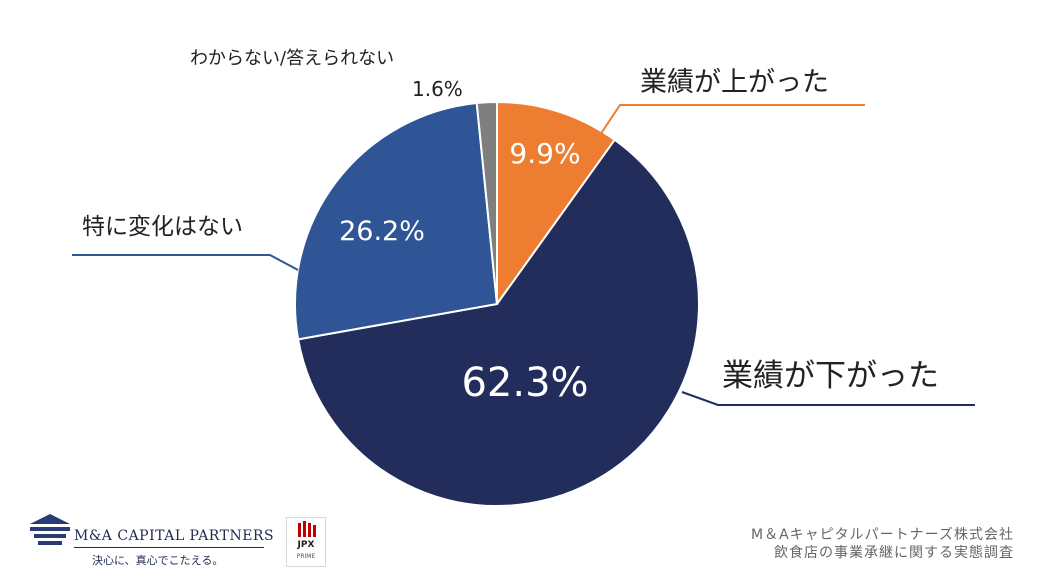  I want to click on leader-line-up, so click(731, 121).